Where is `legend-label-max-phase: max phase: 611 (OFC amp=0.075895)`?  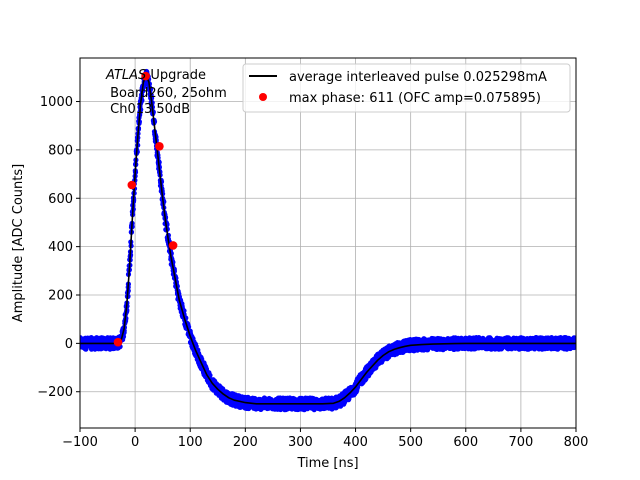
legend-label-max-phase: max phase: 611 (OFC amp=0.075895) is located at coordinates (415, 98).